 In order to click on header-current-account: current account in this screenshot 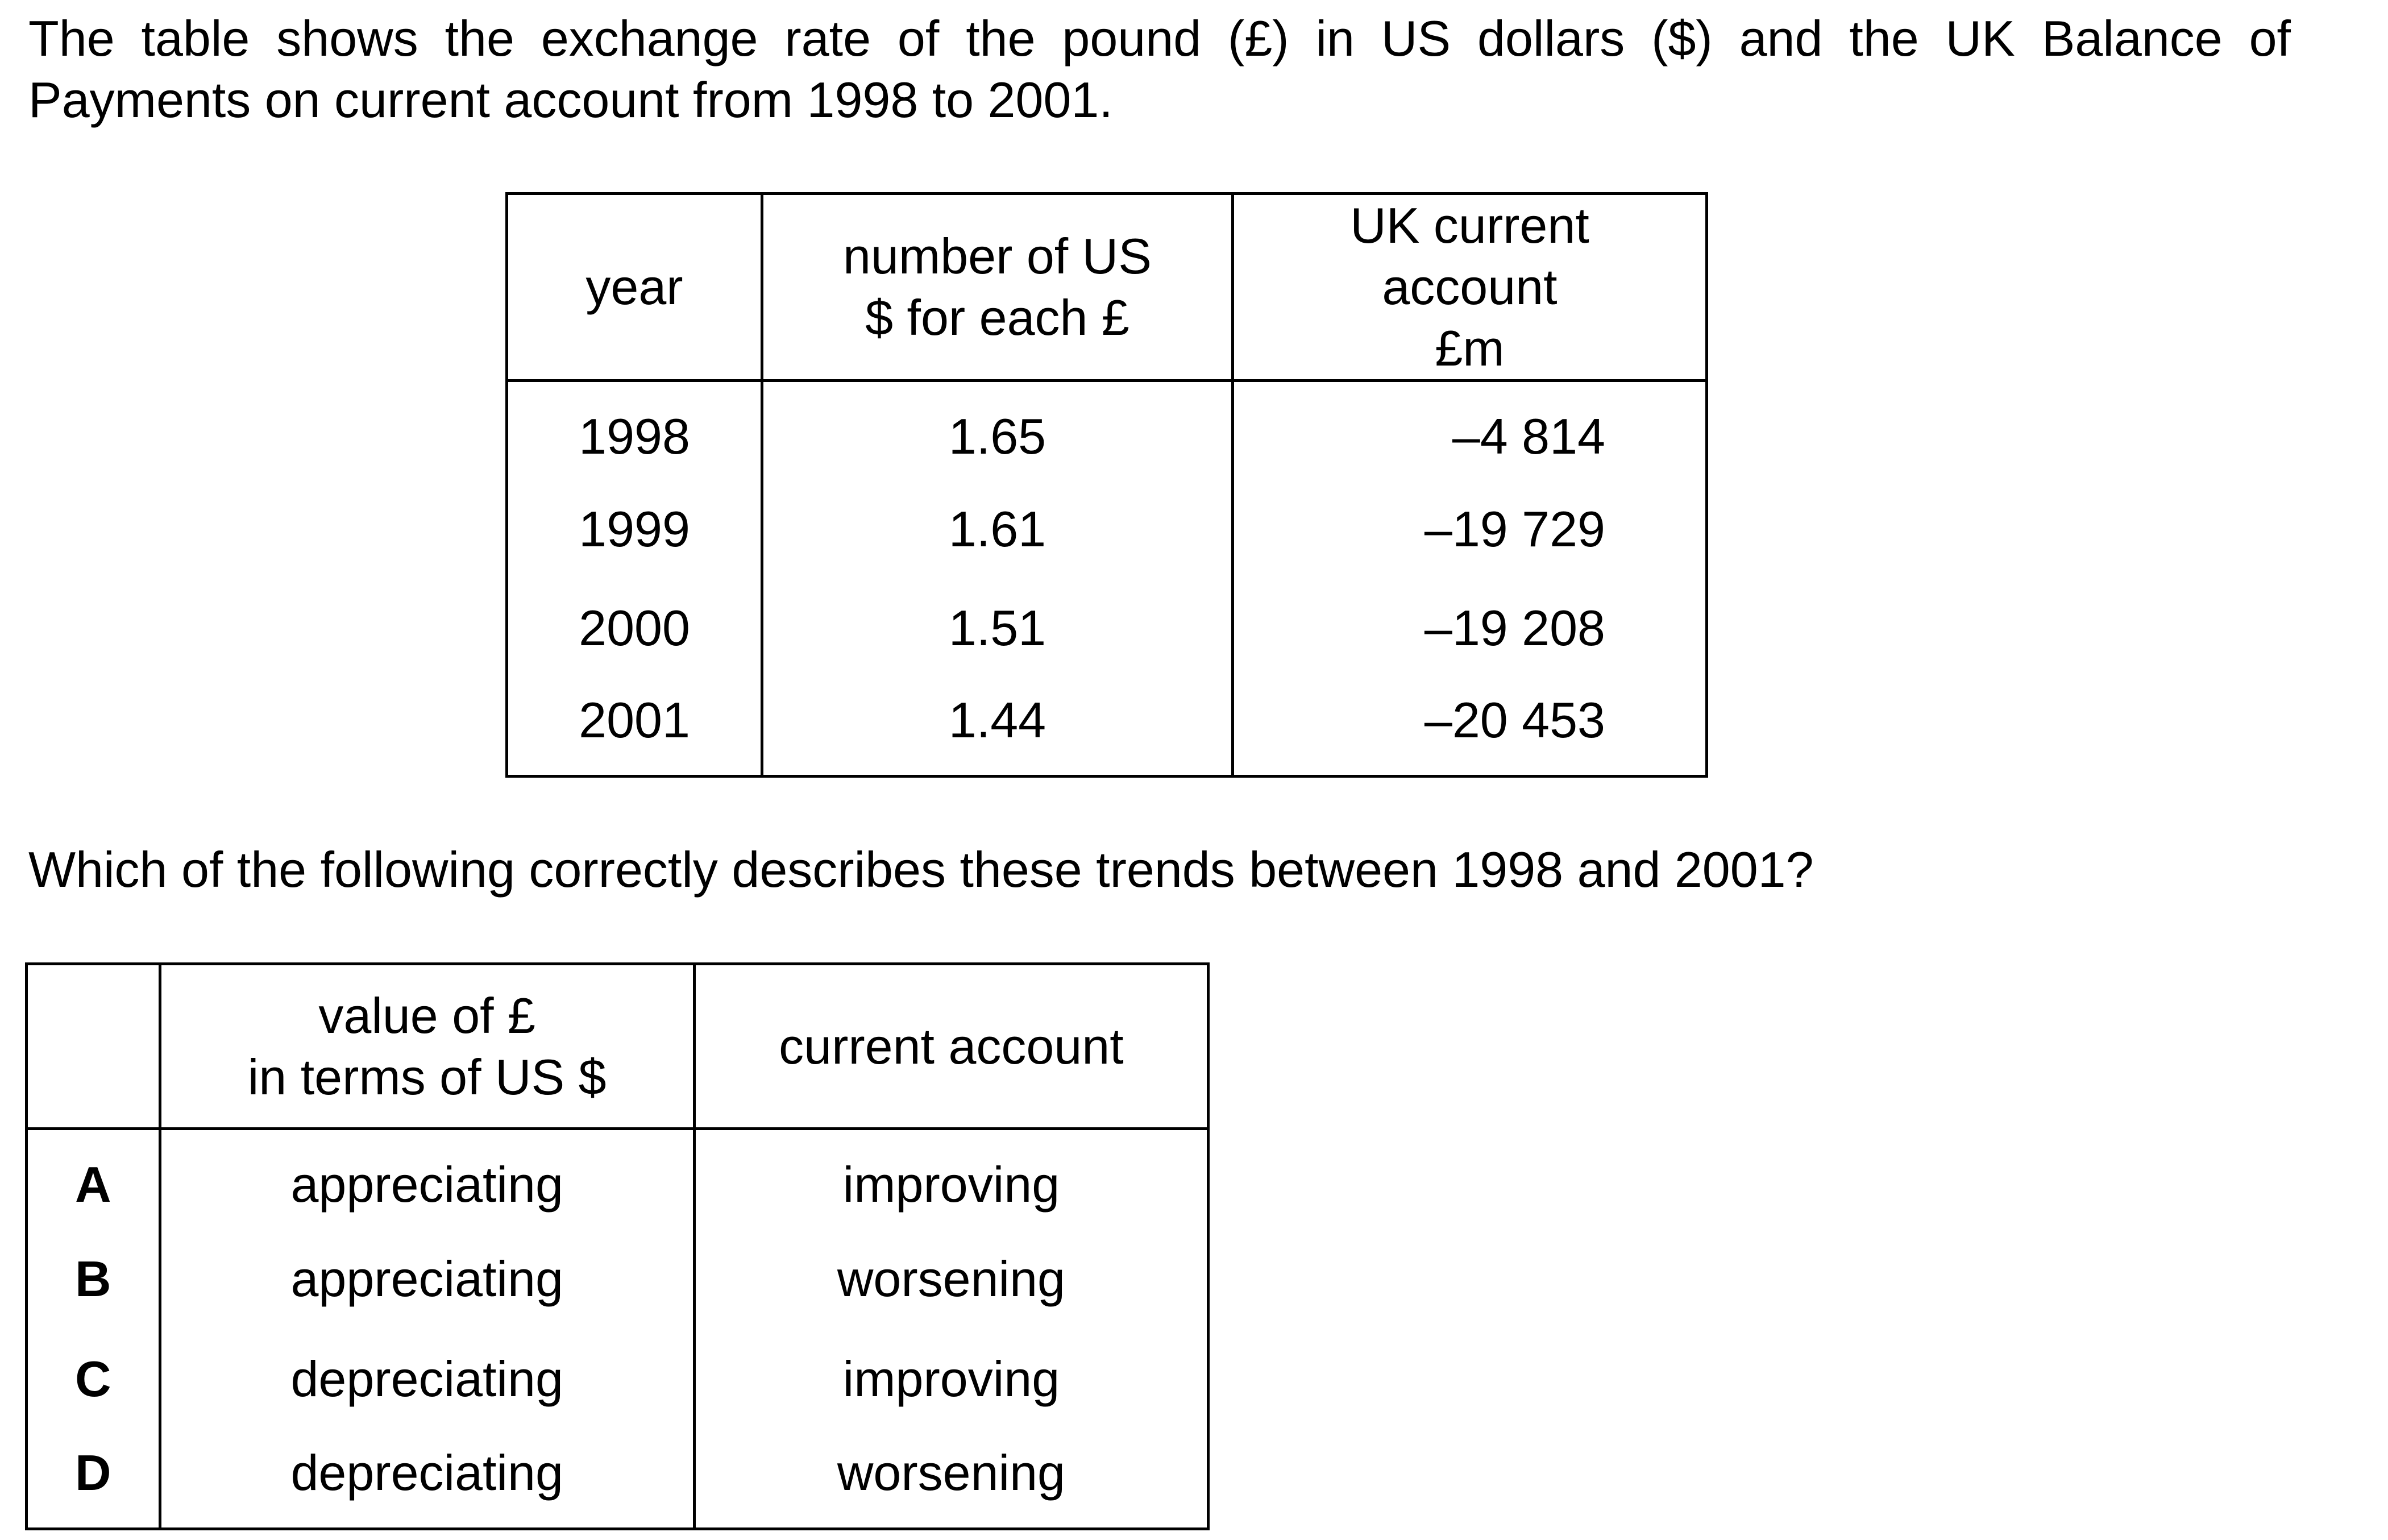, I will do `click(951, 1047)`.